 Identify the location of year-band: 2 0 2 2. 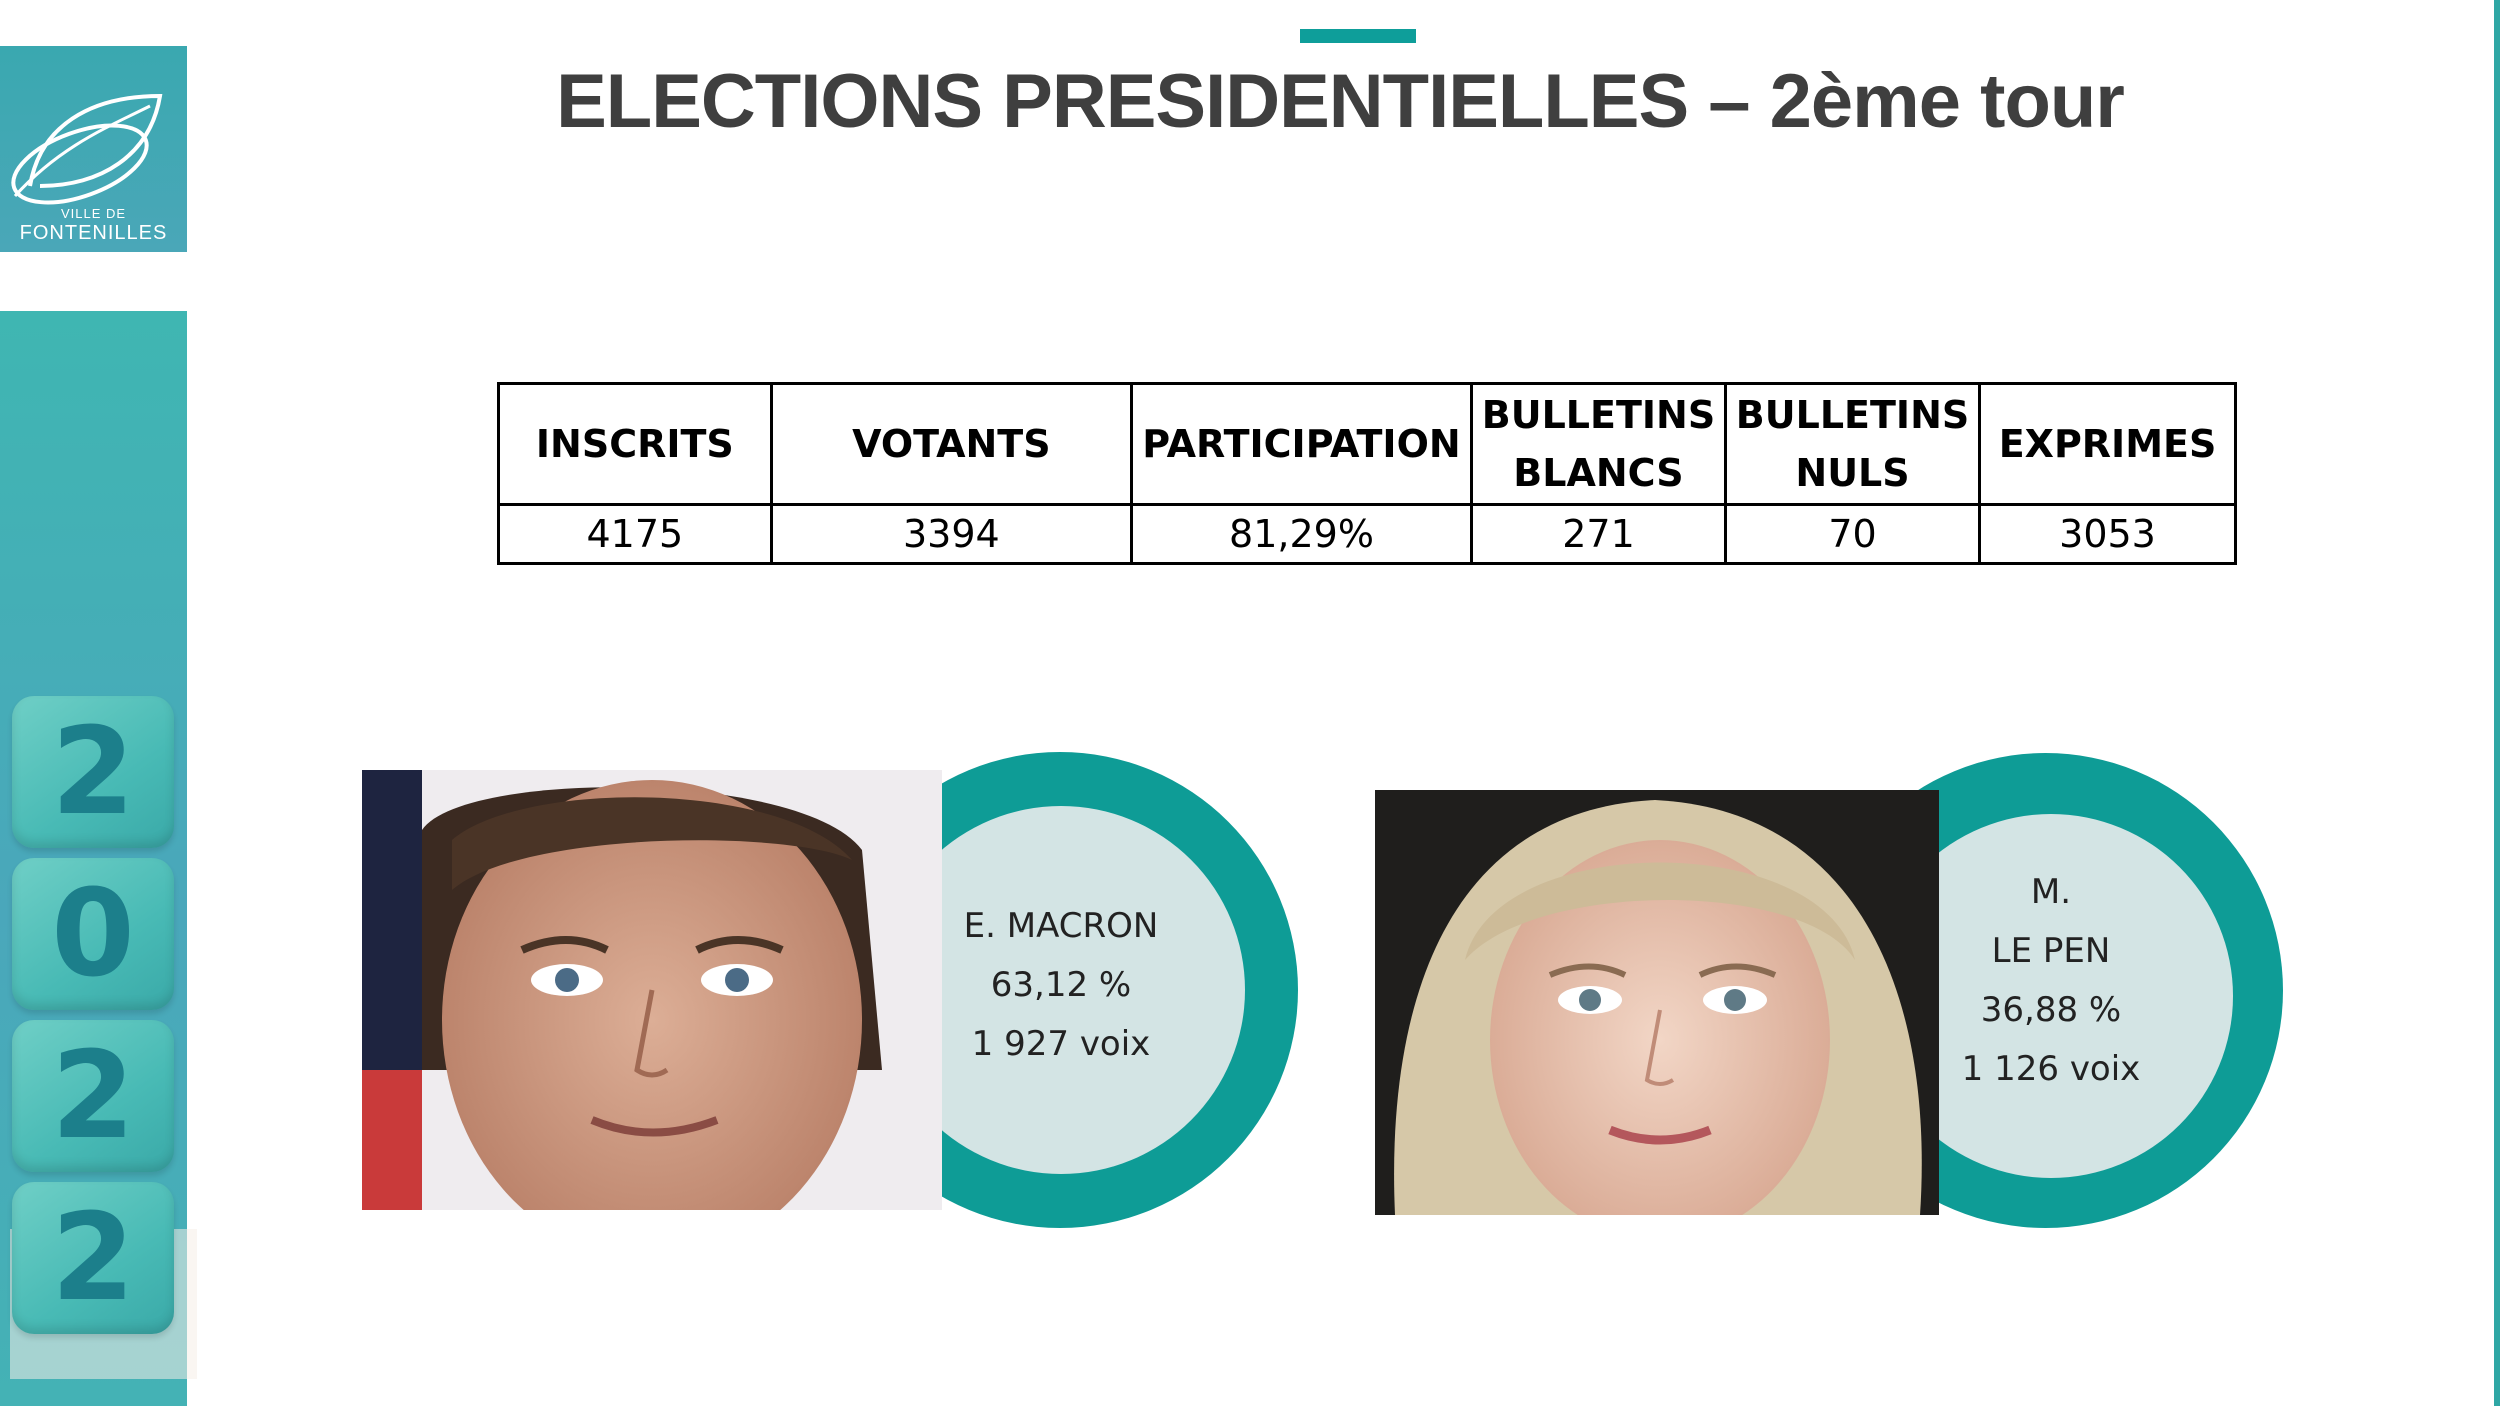
(98, 858).